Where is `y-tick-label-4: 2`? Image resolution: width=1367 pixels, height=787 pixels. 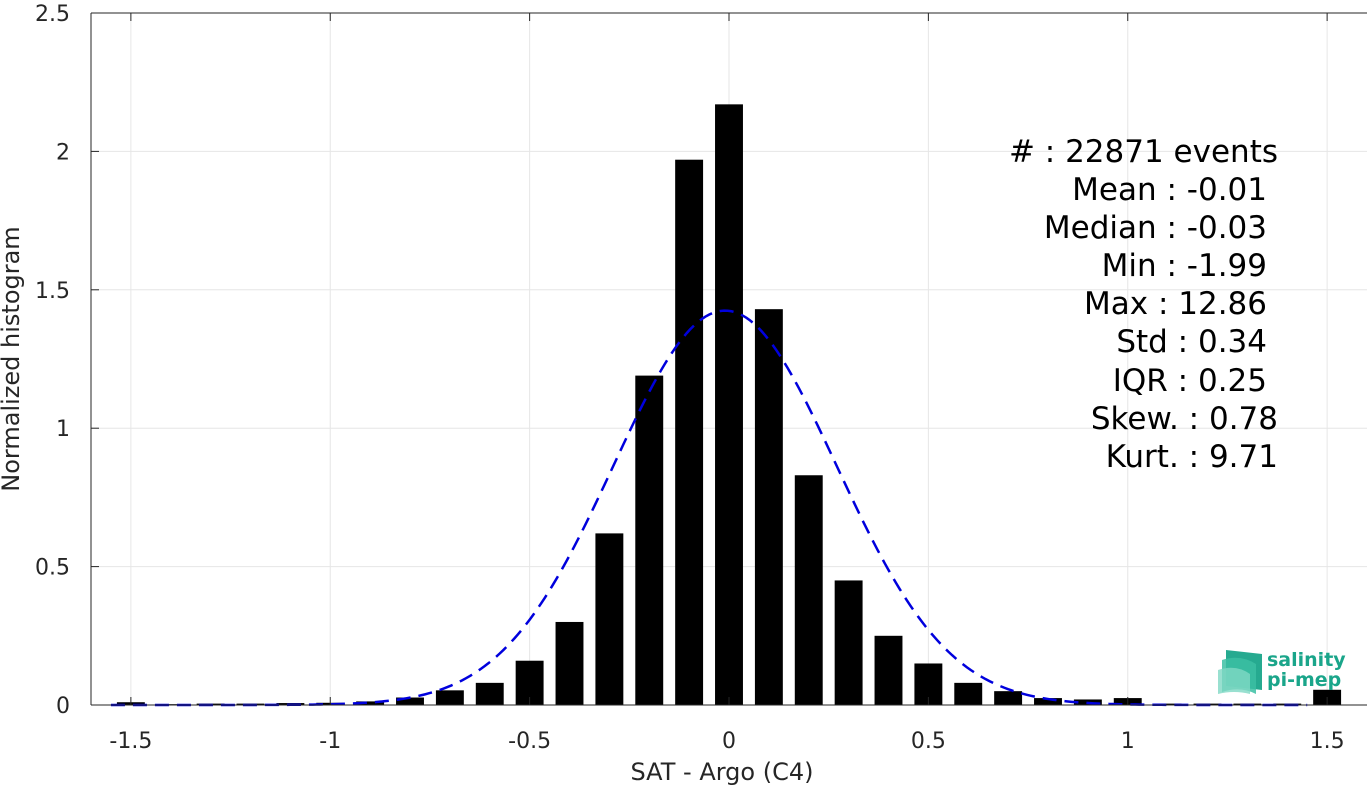
y-tick-label-4: 2 is located at coordinates (63, 152).